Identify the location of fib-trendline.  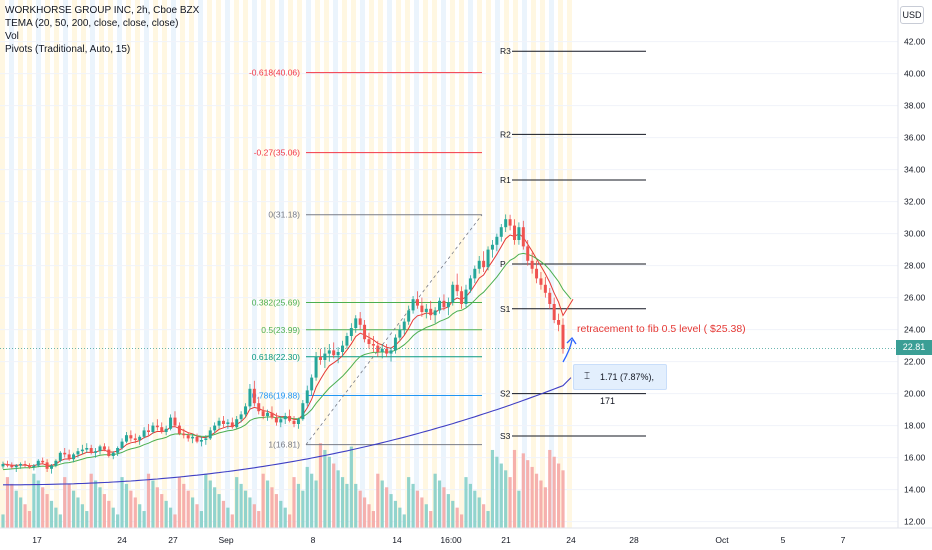
(394, 329).